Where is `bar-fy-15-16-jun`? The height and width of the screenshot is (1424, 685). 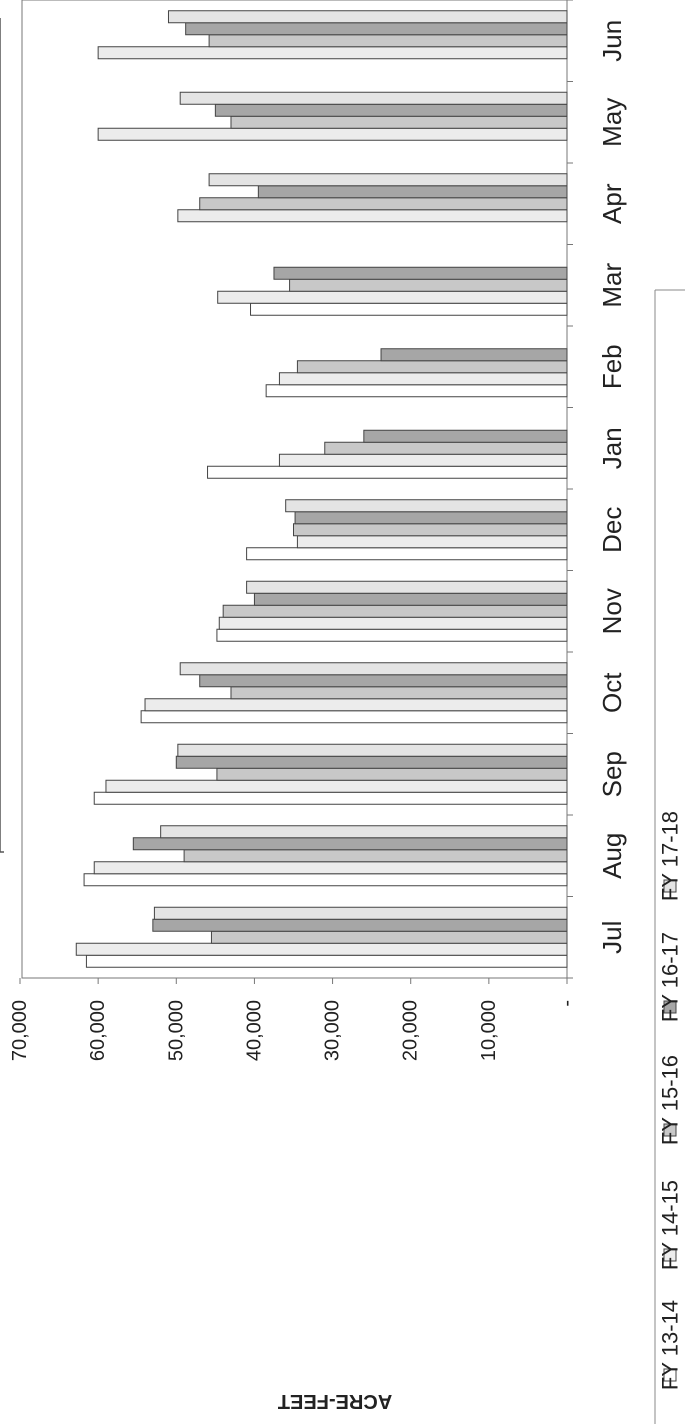
bar-fy-15-16-jun is located at coordinates (388, 41).